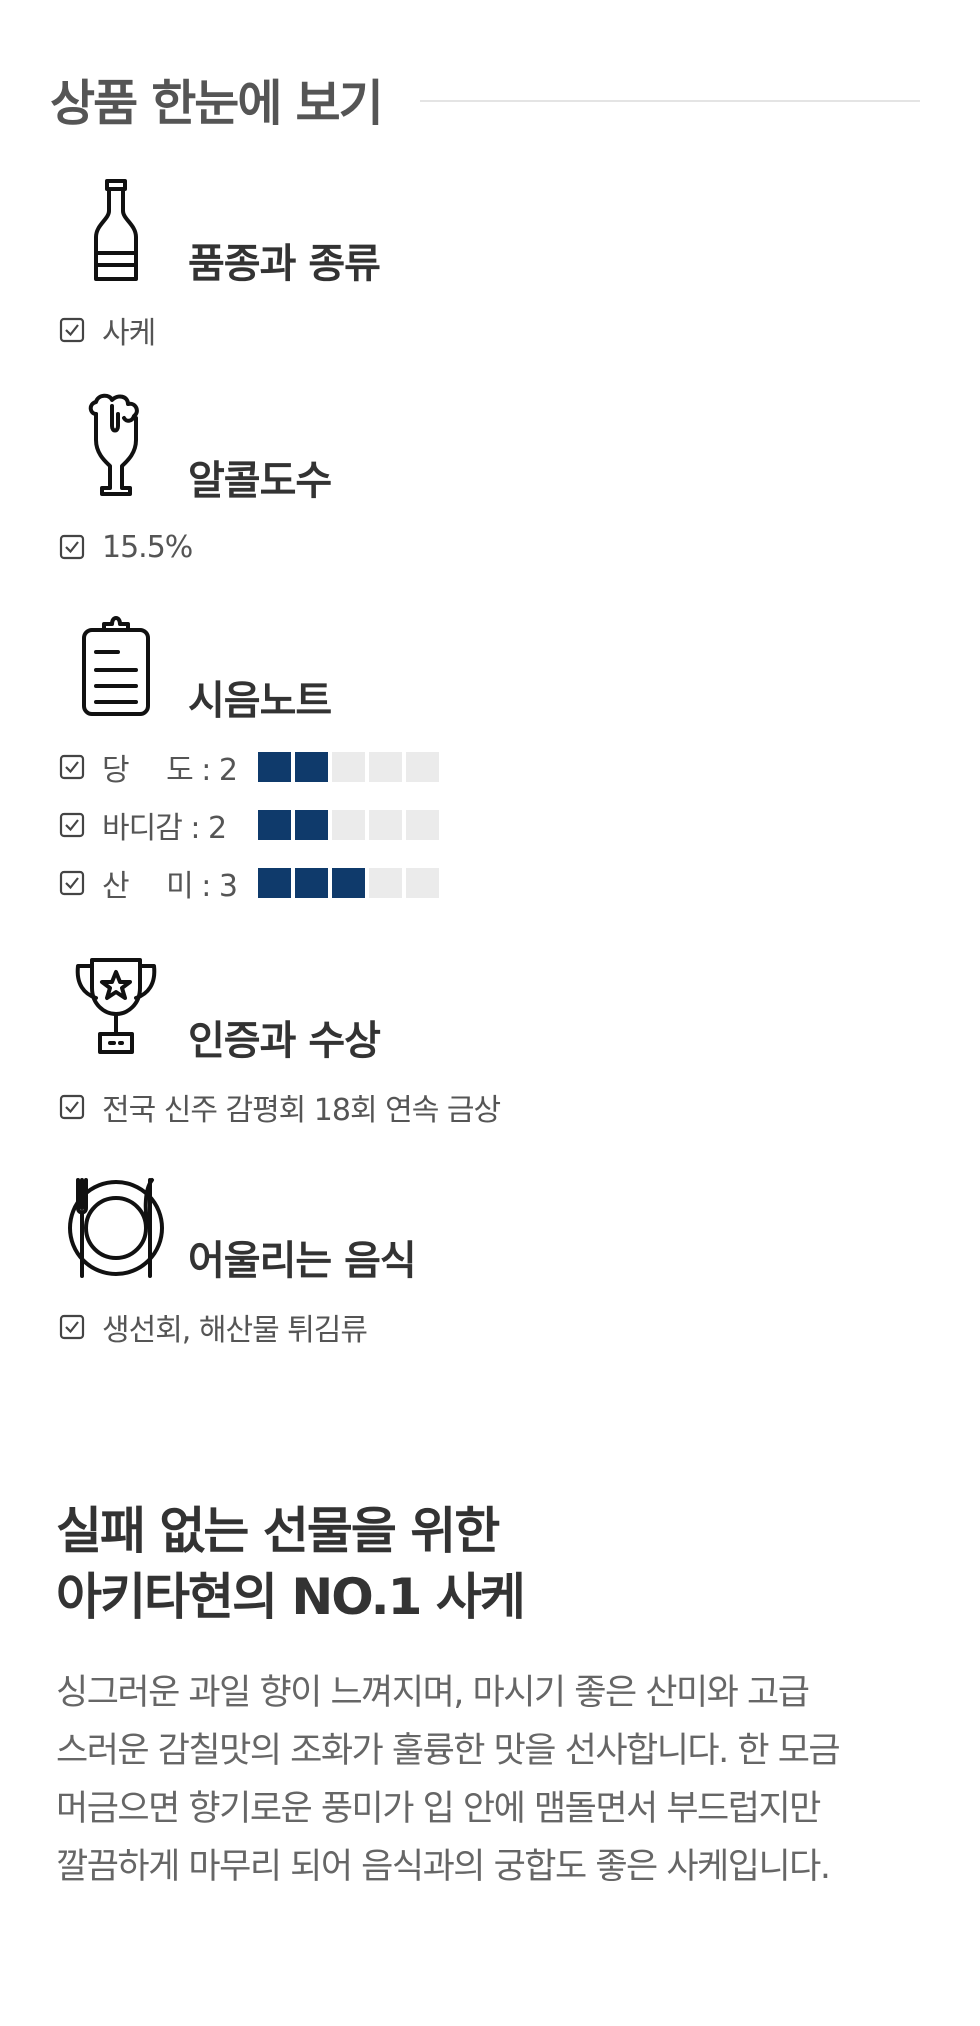 The height and width of the screenshot is (2026, 980). Describe the element at coordinates (248, 825) in the screenshot. I see `tasting-row-body: 바디감 : 2` at that location.